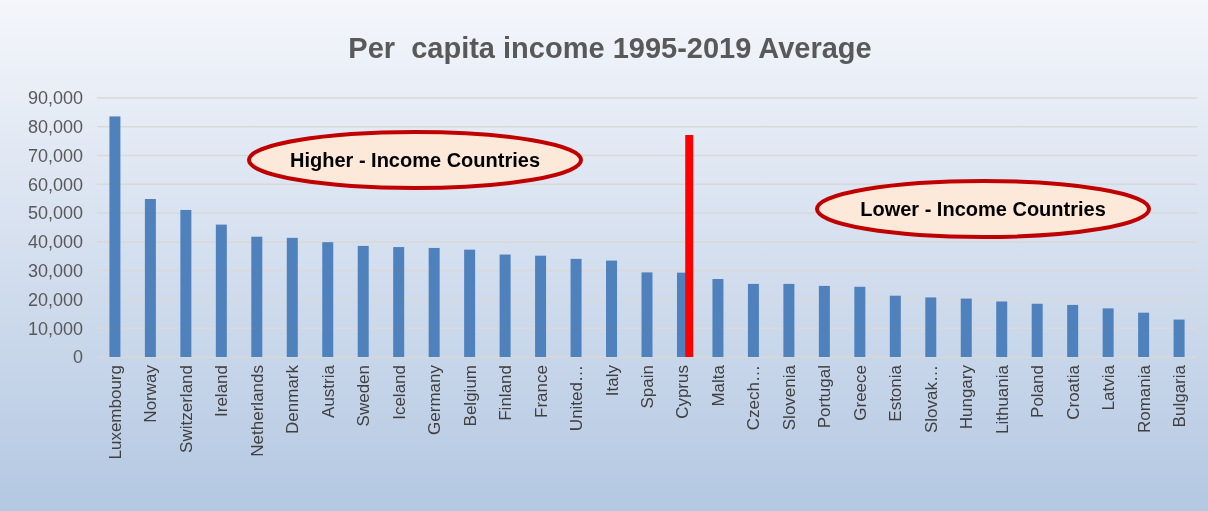 The image size is (1208, 511). I want to click on x-tick-label: Luxembourg, so click(115, 412).